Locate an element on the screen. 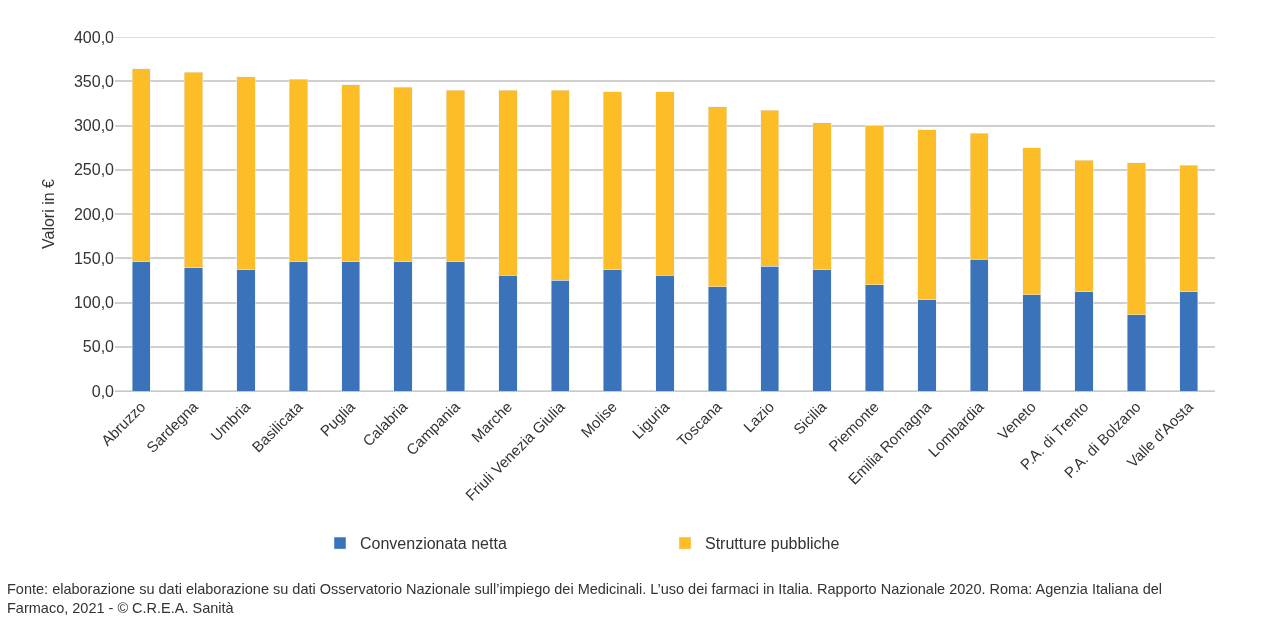 This screenshot has height=636, width=1282. y-tick-label: 350,0 is located at coordinates (94, 81).